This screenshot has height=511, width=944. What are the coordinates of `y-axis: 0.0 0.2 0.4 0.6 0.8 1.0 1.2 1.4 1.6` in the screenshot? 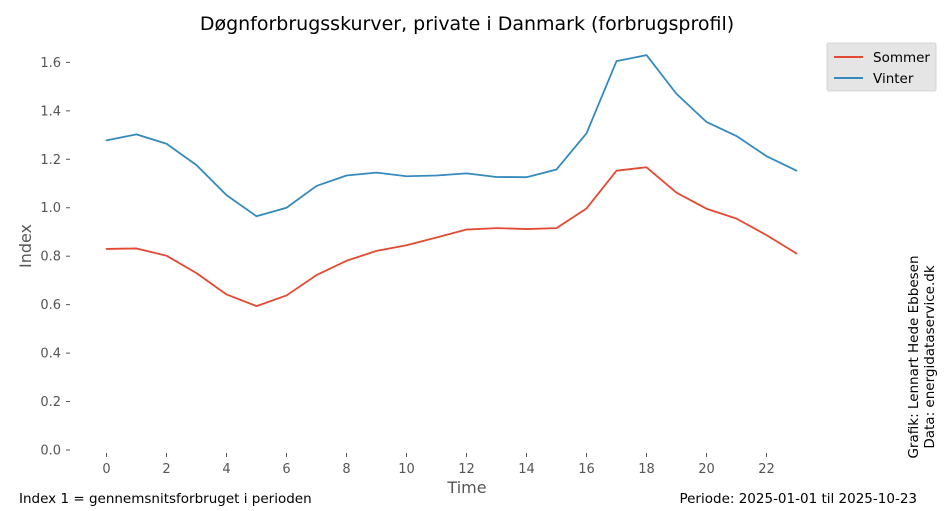 It's located at (55, 257).